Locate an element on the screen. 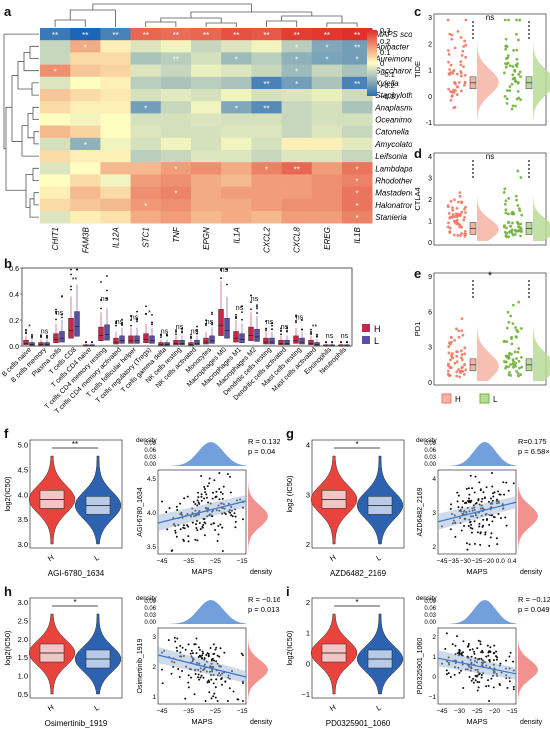 The height and width of the screenshot is (734, 550). panel-label-d: d is located at coordinates (418, 153).